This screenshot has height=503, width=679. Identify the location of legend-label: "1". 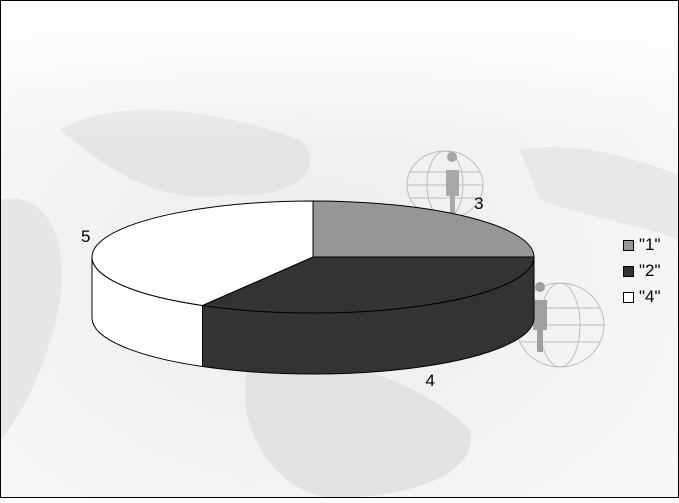
(650, 244).